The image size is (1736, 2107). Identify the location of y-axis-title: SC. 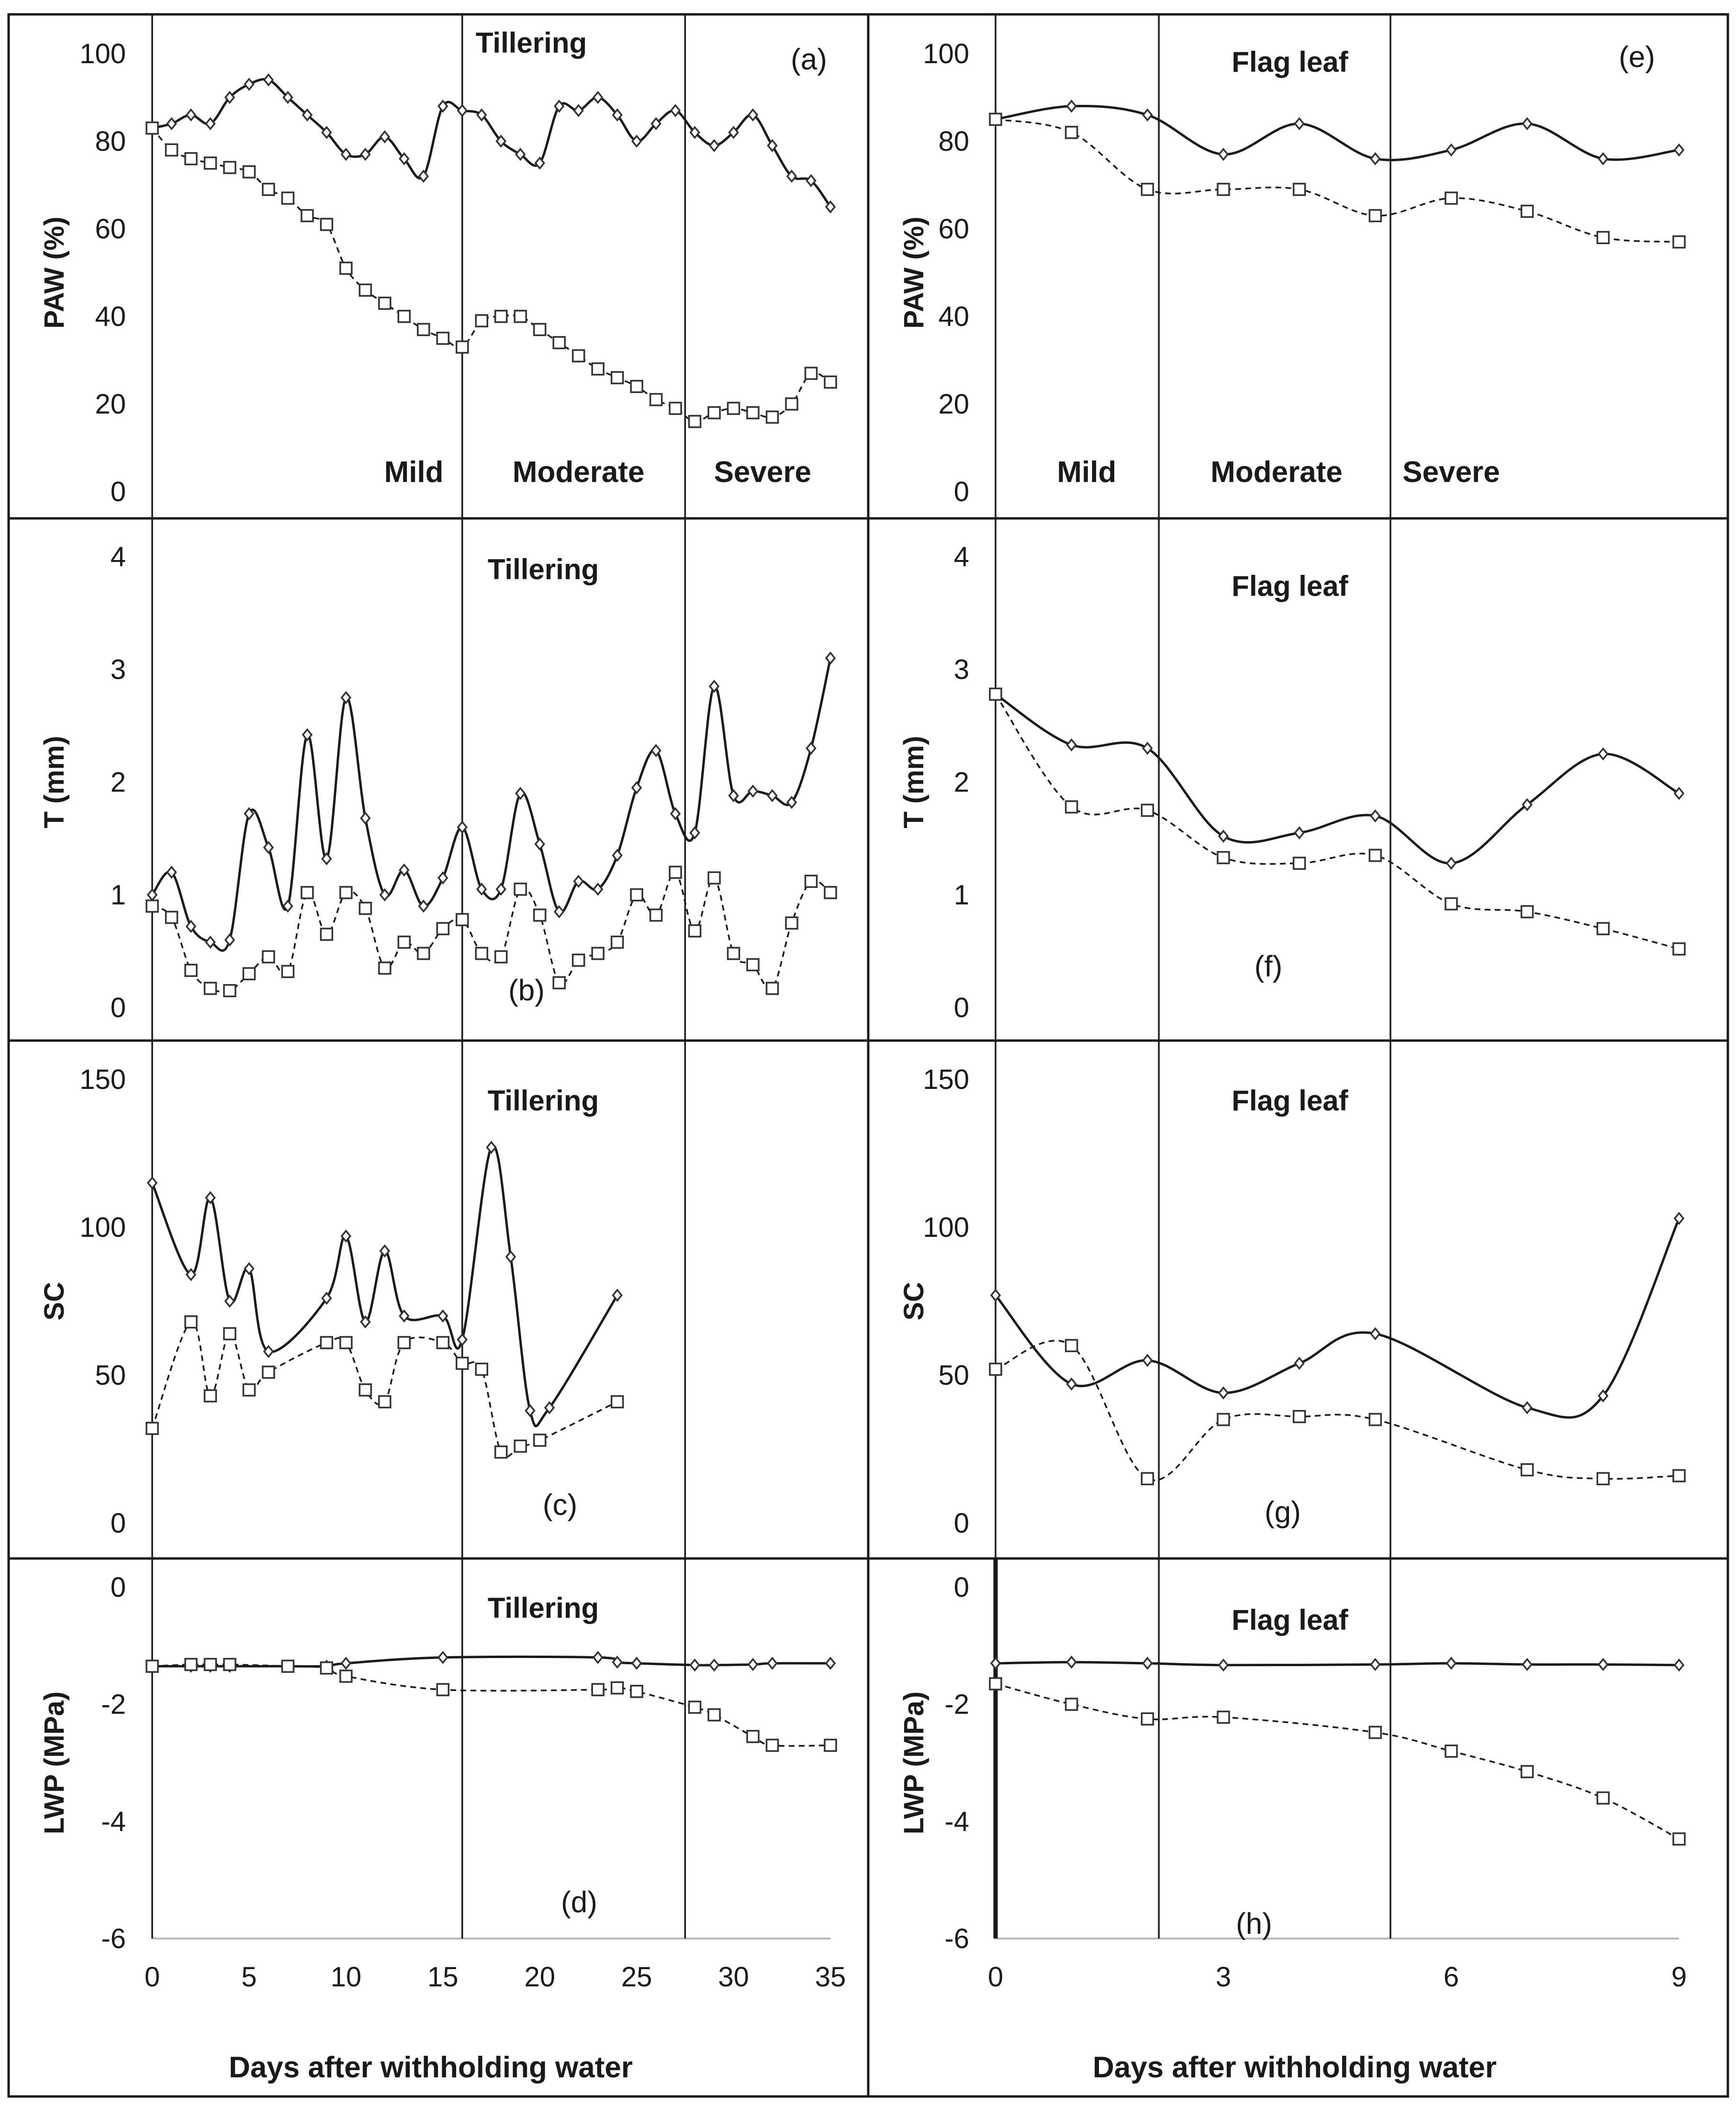
(914, 1301).